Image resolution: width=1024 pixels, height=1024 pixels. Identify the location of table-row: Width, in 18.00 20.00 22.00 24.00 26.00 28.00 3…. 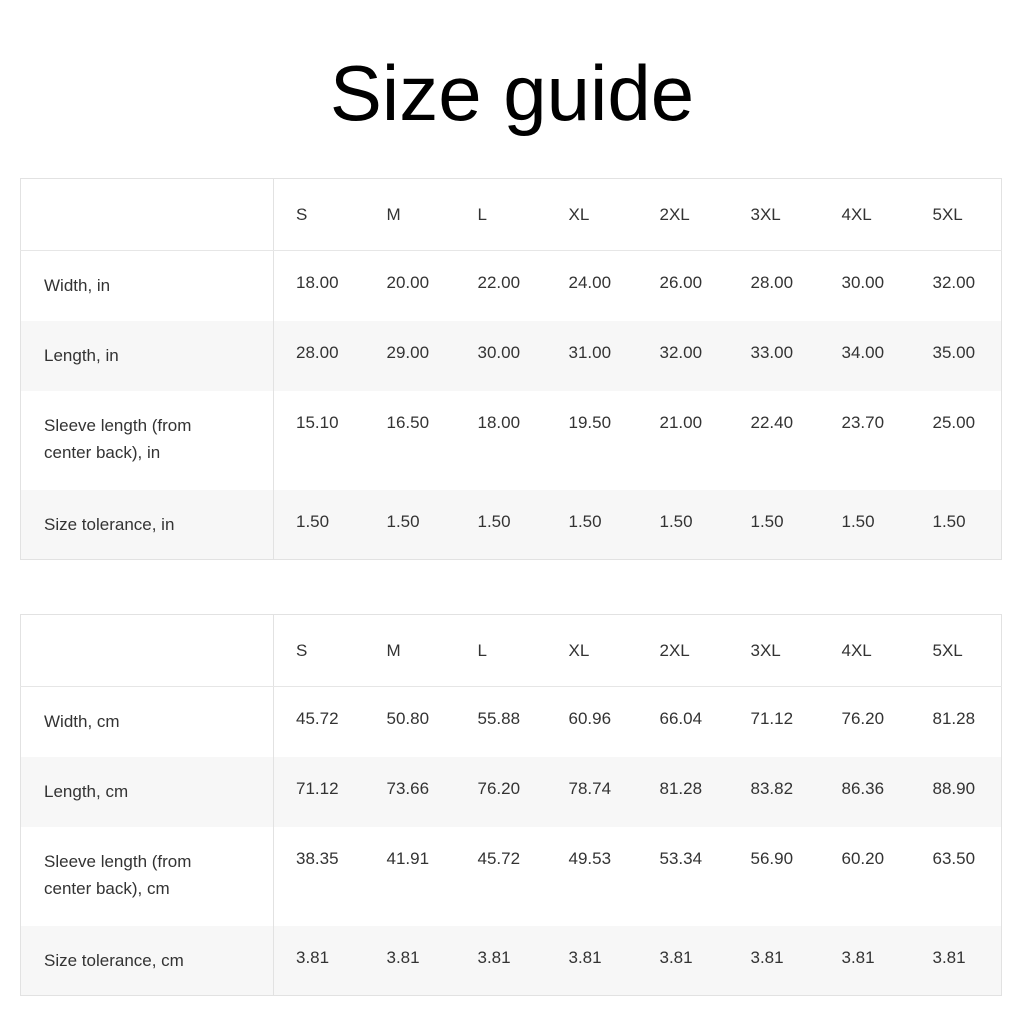
(511, 285).